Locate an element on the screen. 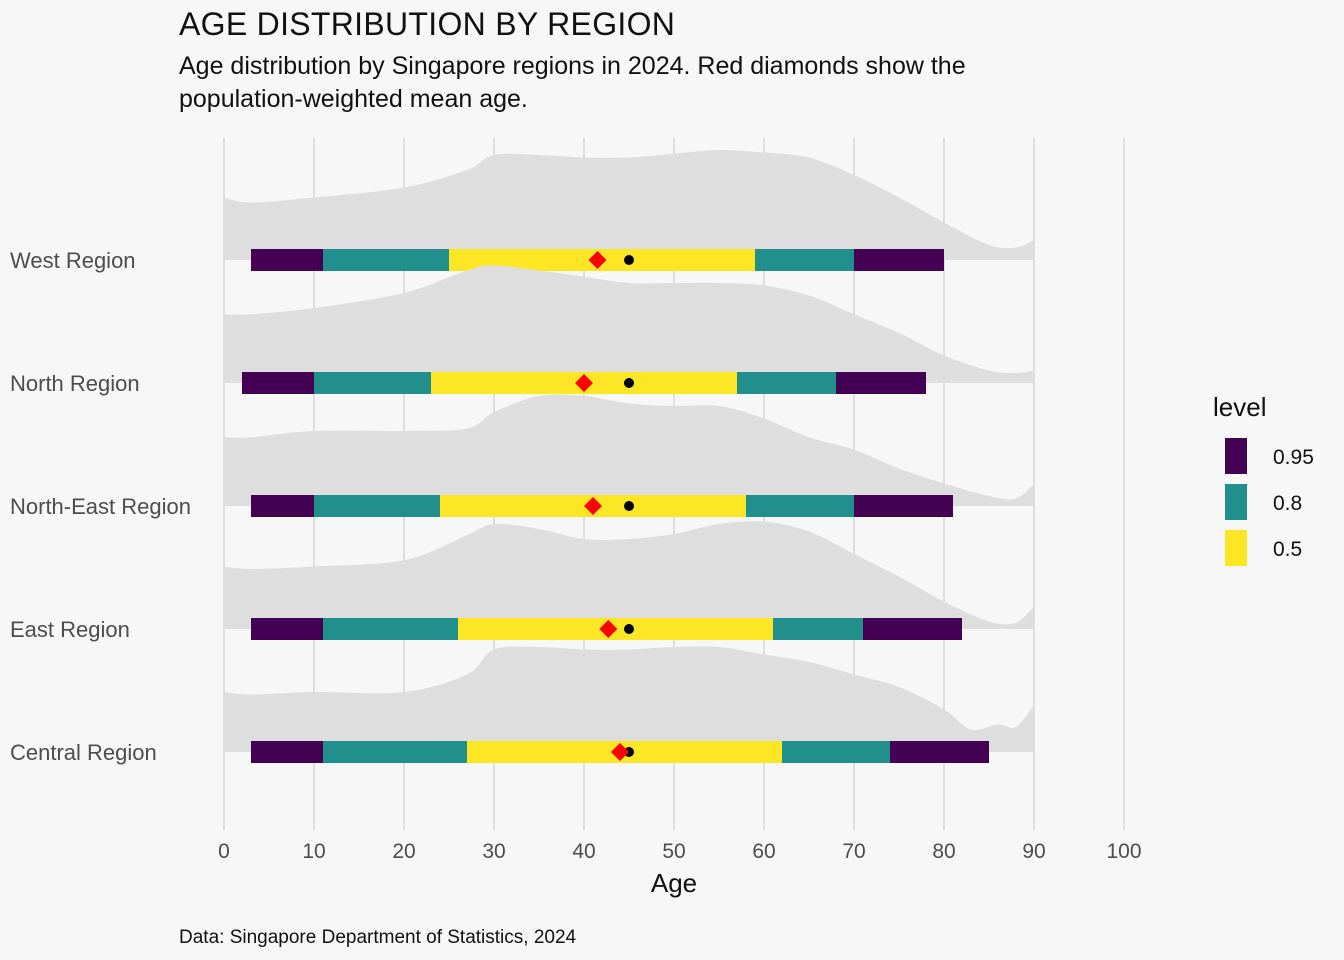 This screenshot has width=1344, height=960. y-category-label: West Region is located at coordinates (73, 260).